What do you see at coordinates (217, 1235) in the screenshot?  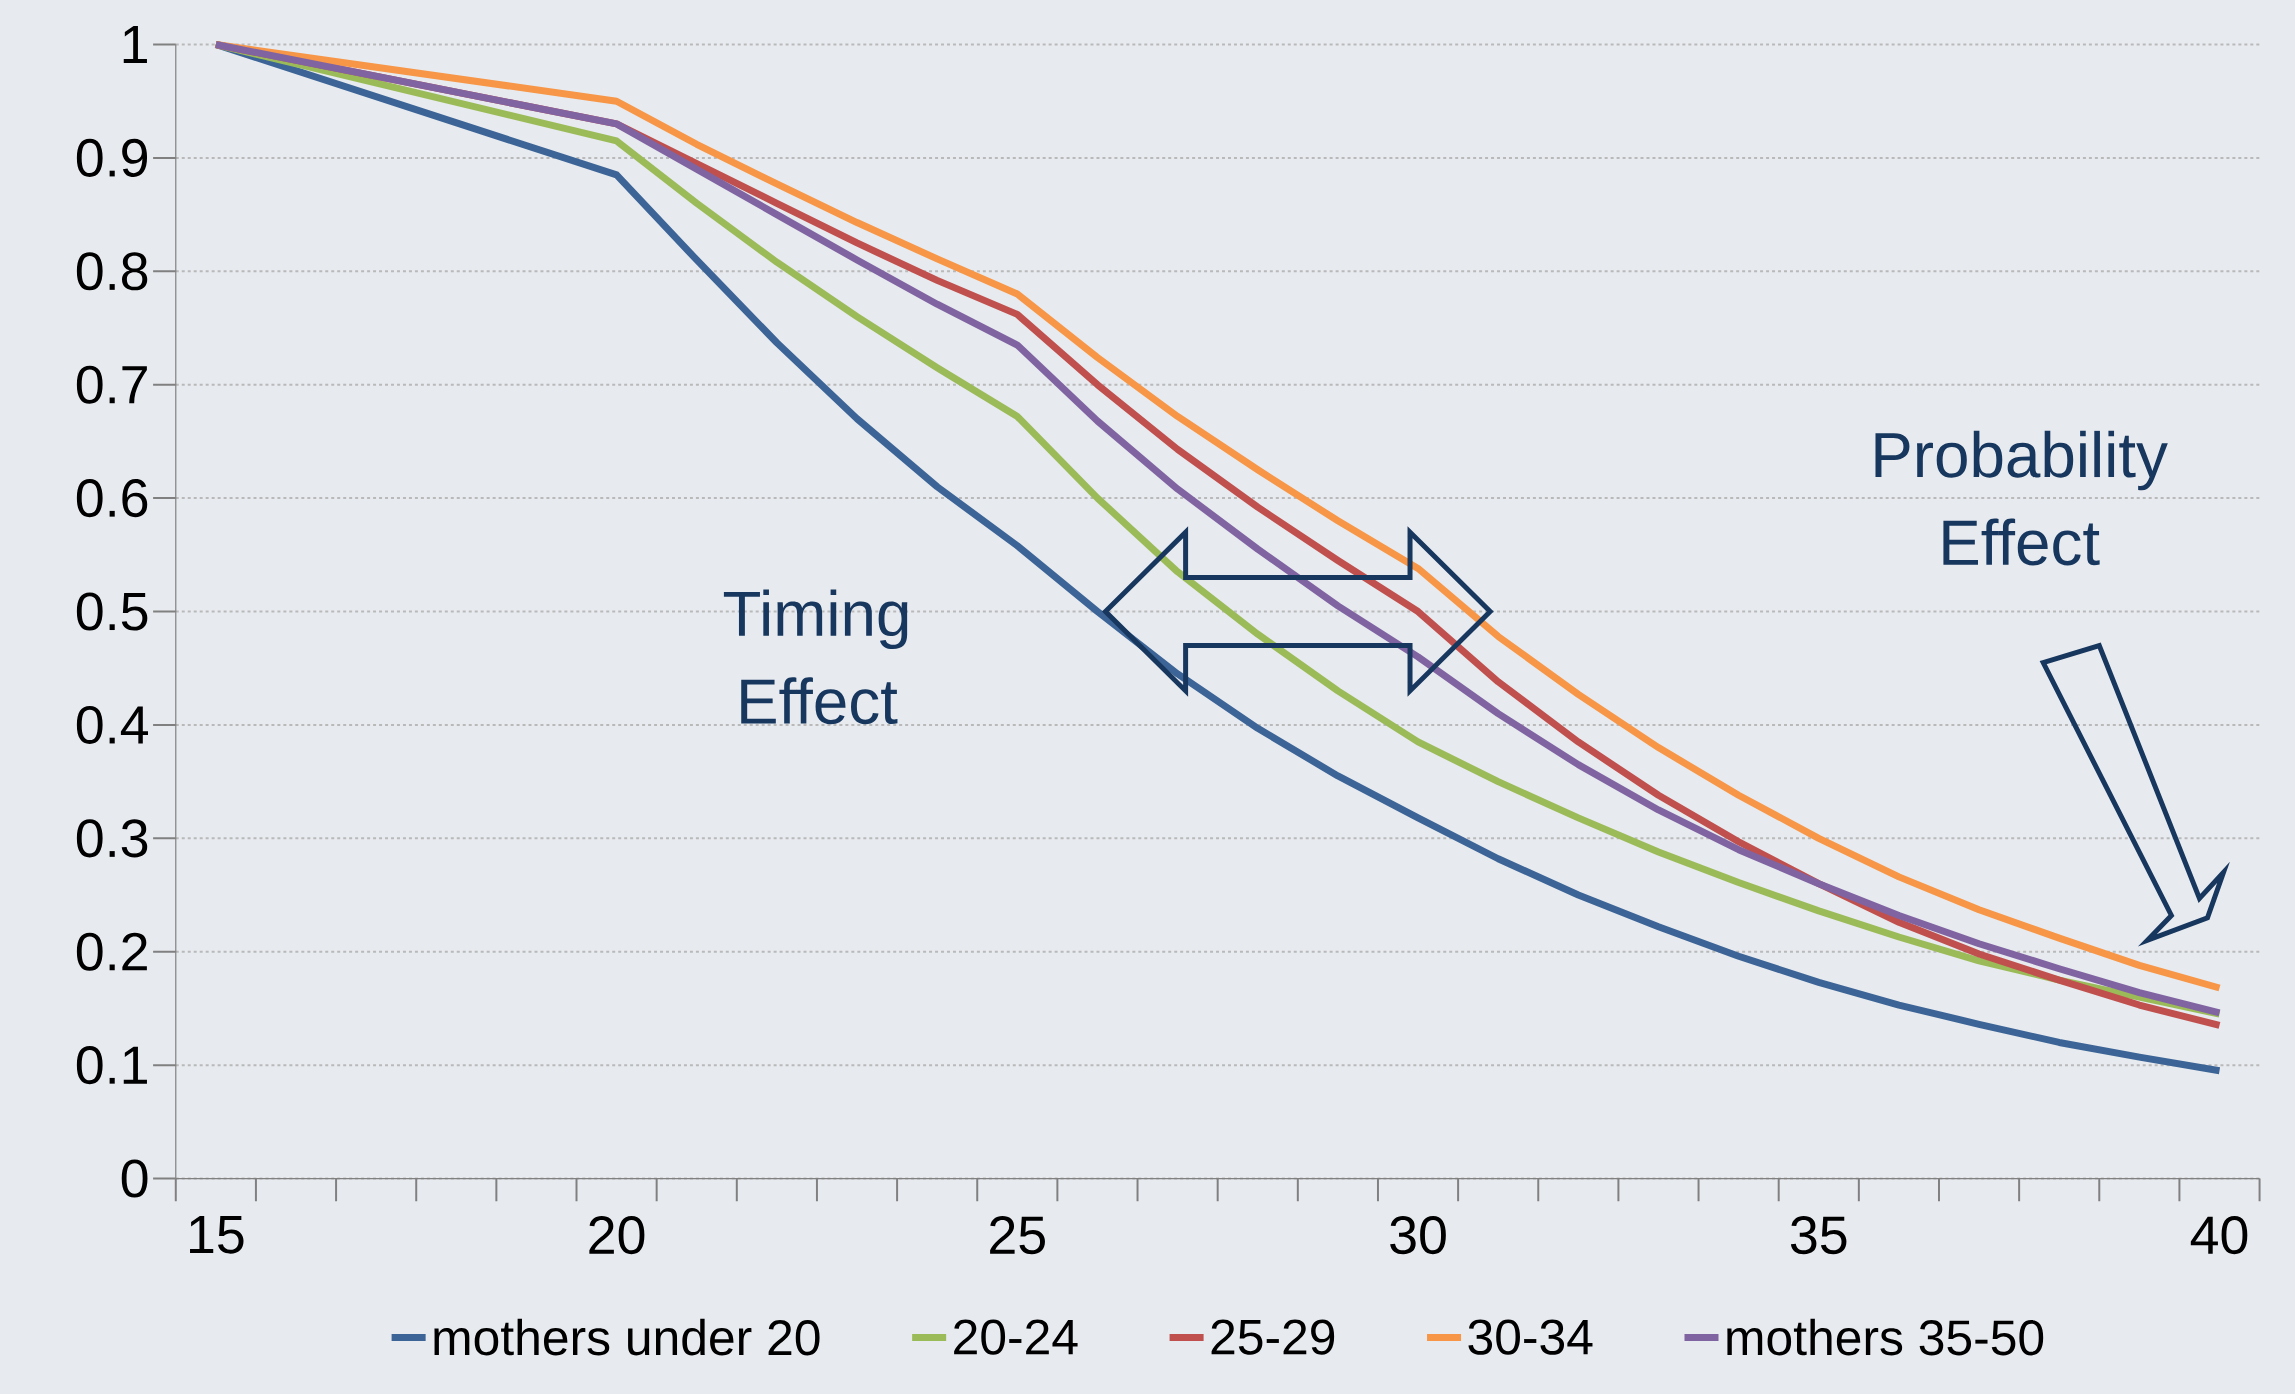 I see `x-tick-label: 15` at bounding box center [217, 1235].